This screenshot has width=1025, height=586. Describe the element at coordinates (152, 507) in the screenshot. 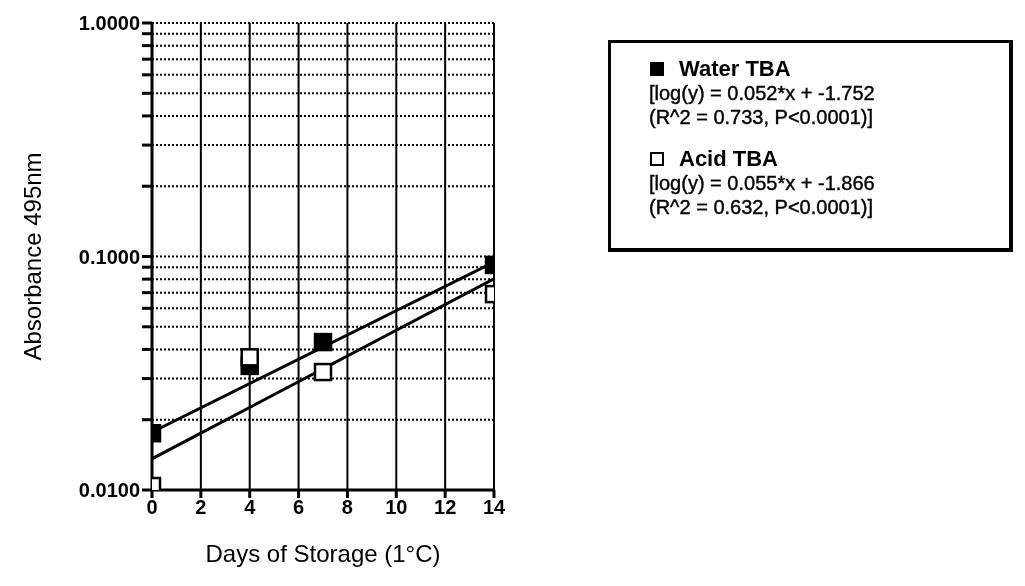

I see `x-tick-label: 0` at that location.